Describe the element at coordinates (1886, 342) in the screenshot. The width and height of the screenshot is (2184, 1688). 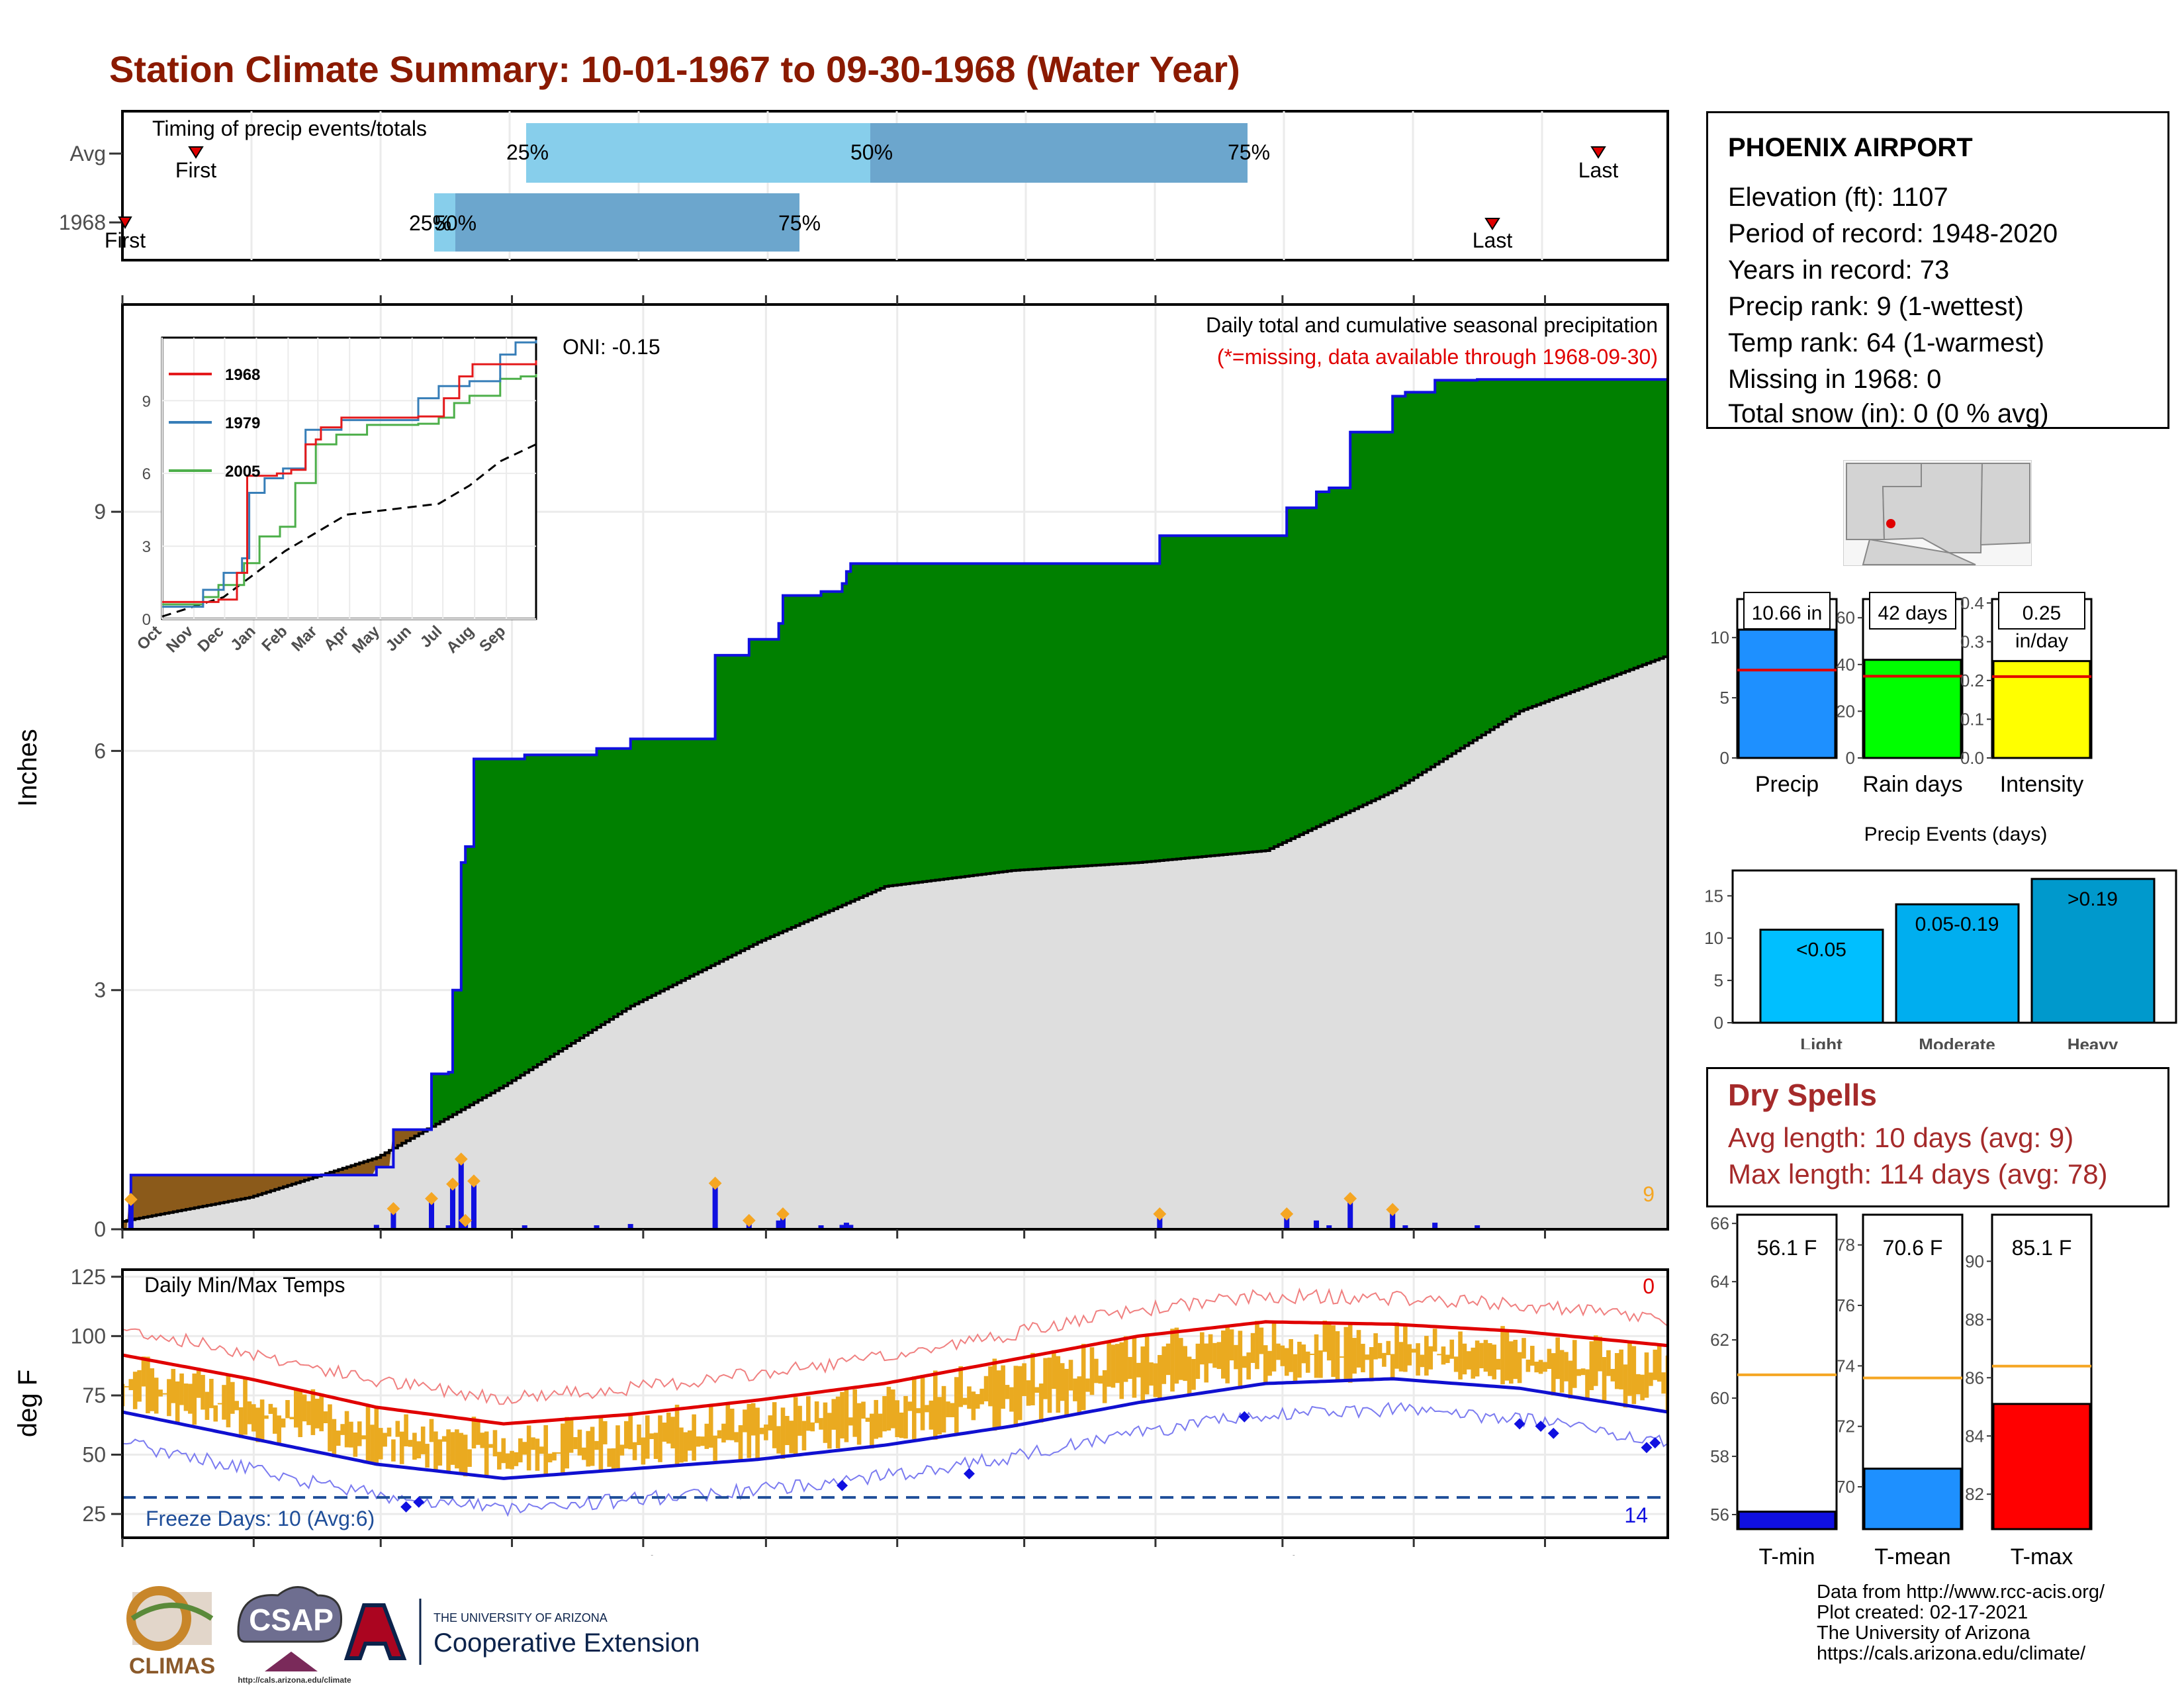
I see `station-temp-rank: Temp rank: 64 (1-warmest)` at that location.